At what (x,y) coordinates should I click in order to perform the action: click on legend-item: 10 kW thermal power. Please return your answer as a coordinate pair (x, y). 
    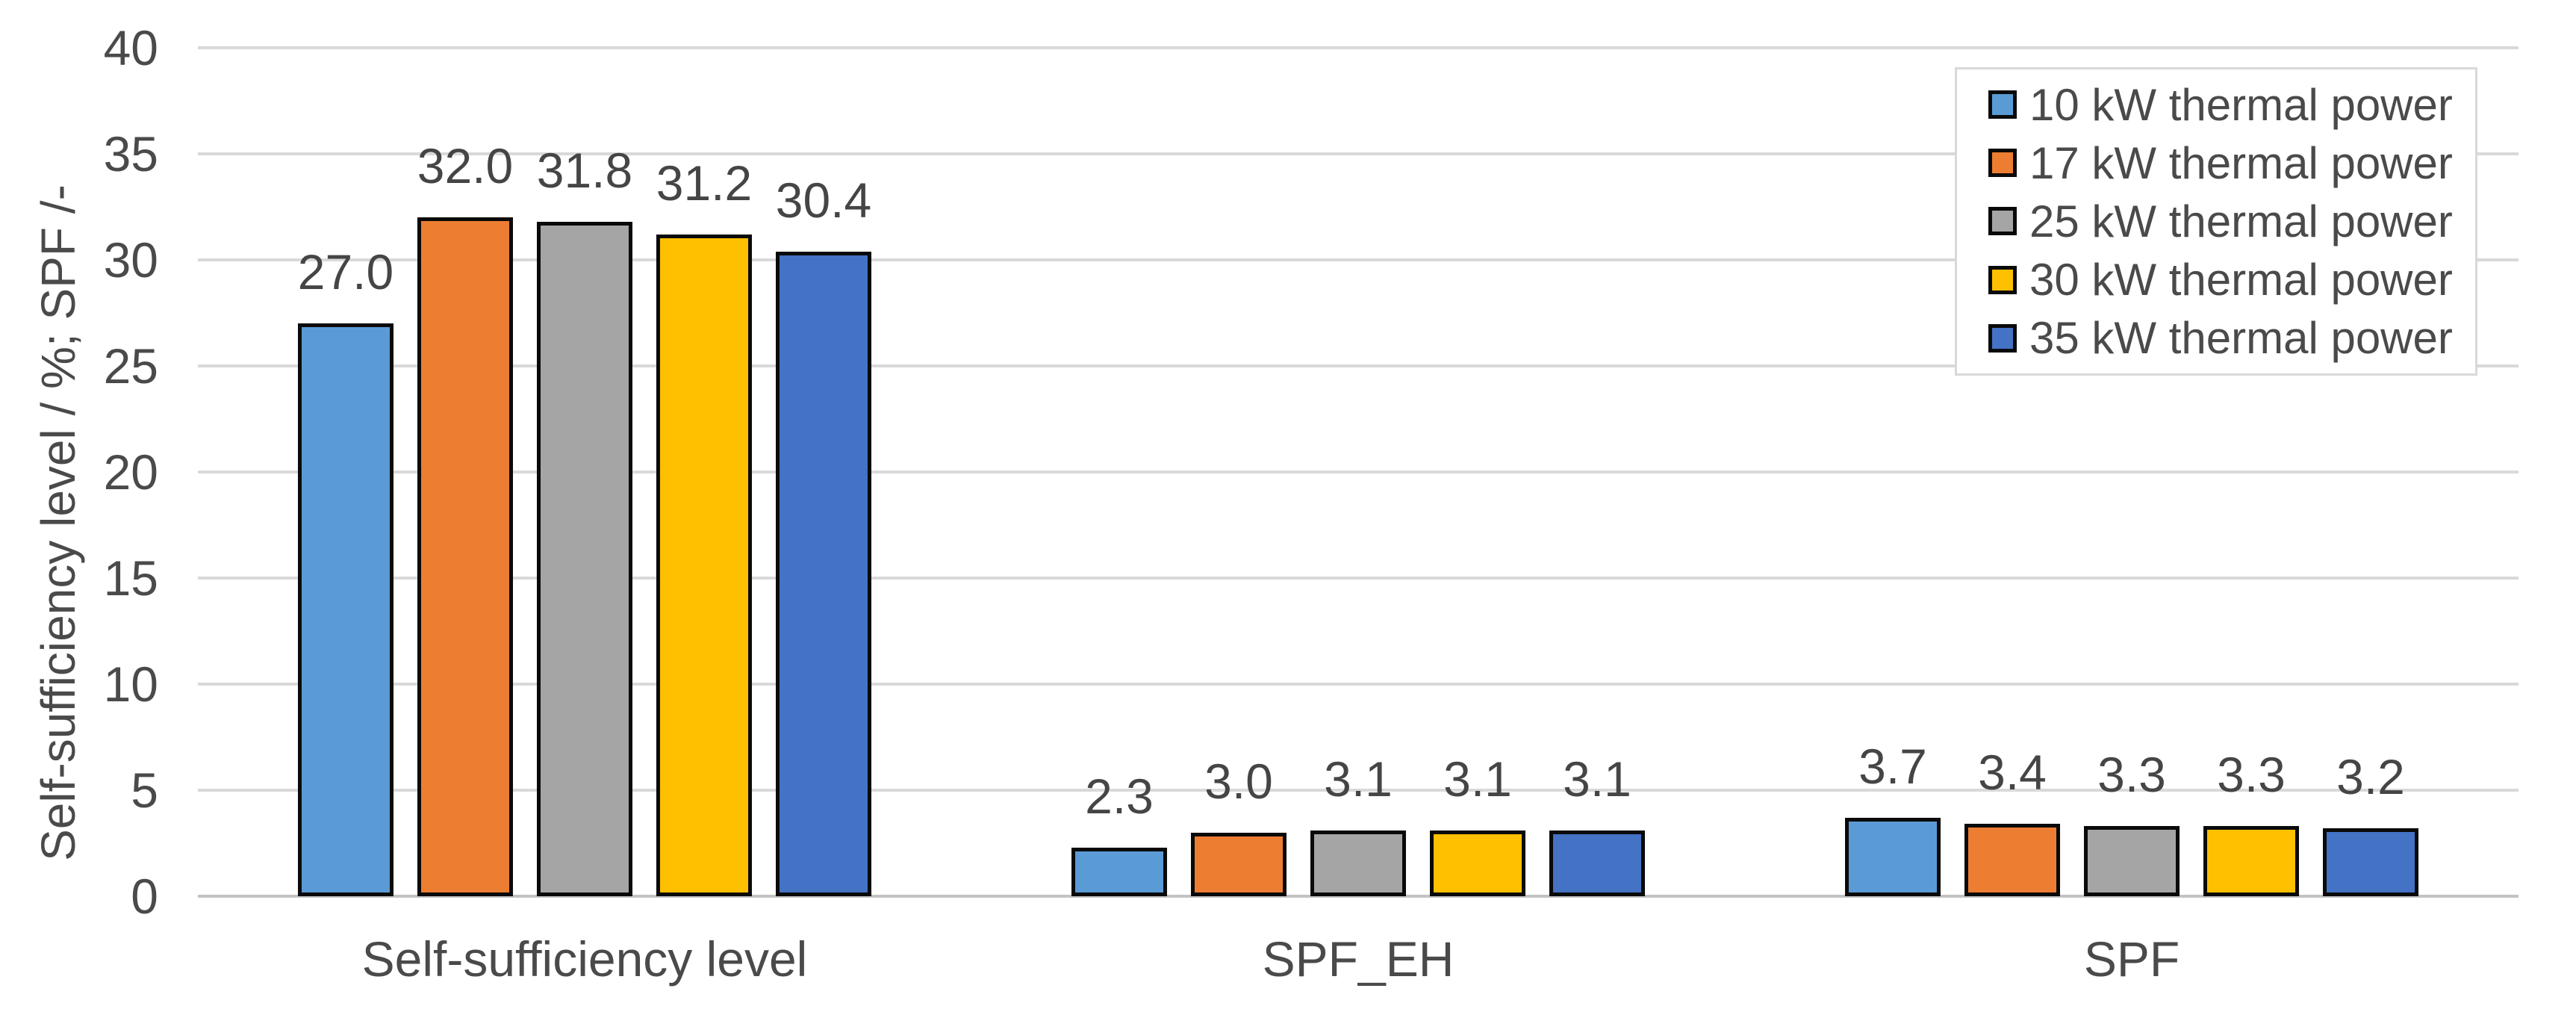
    Looking at the image, I should click on (2228, 105).